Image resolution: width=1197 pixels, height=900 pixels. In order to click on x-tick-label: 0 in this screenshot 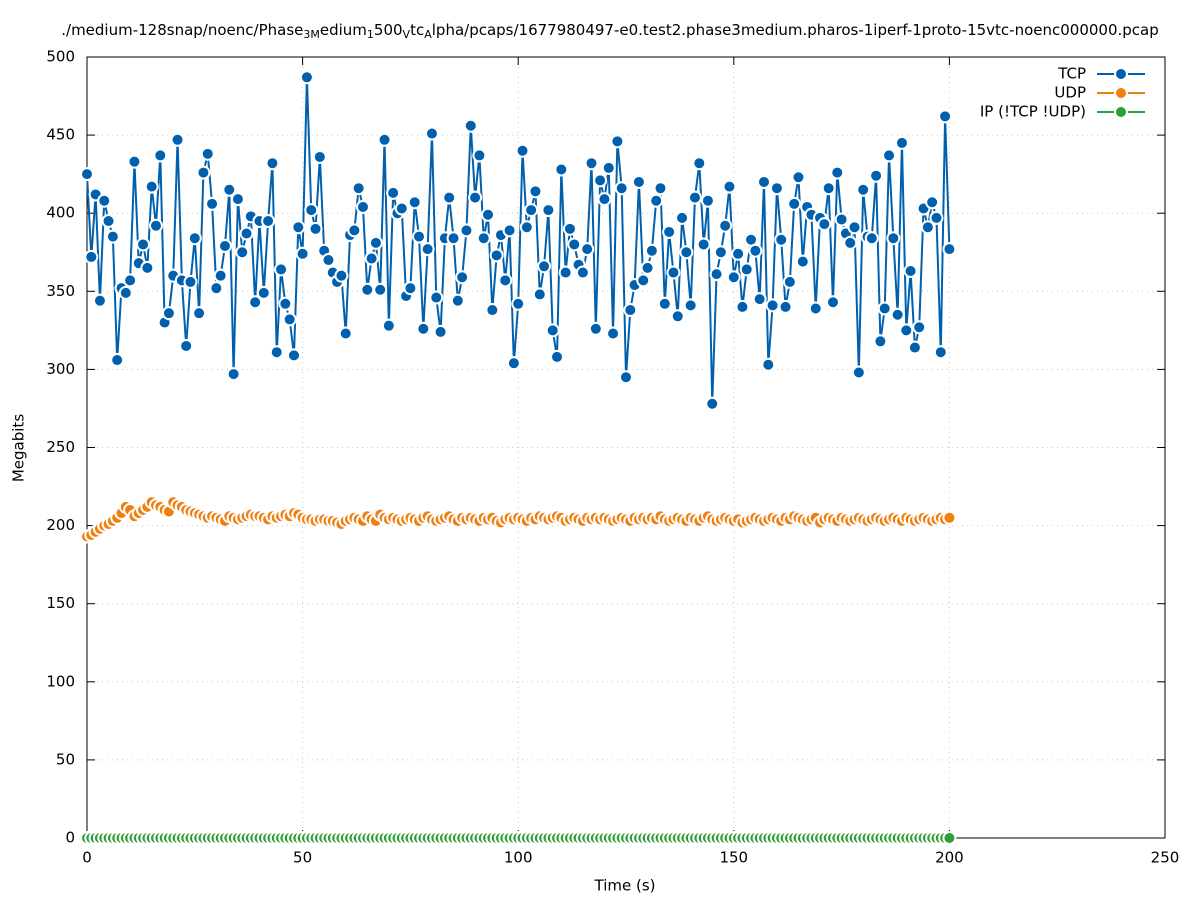, I will do `click(87, 858)`.